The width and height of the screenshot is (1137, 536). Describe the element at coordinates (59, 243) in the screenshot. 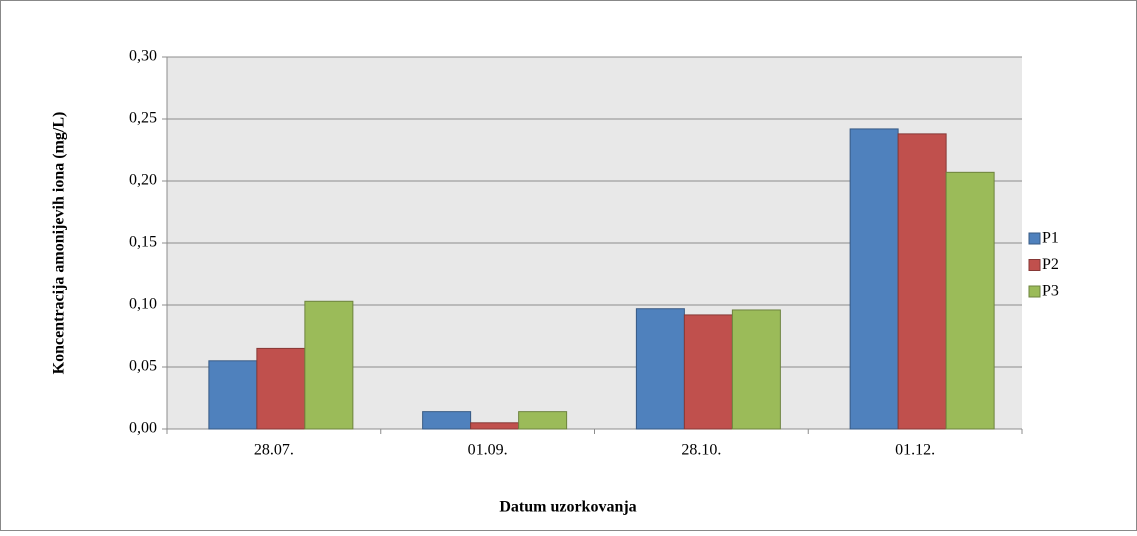

I see `y-axis-title: Koncentracija amonijevih iona (mg/L)` at that location.